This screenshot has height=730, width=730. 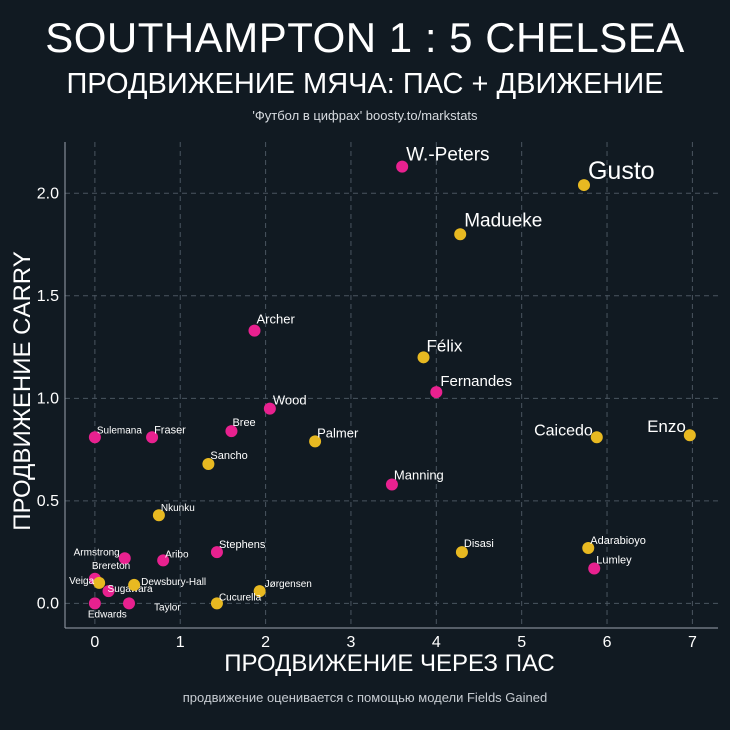 I want to click on x-tick-label: 6, so click(x=607, y=642).